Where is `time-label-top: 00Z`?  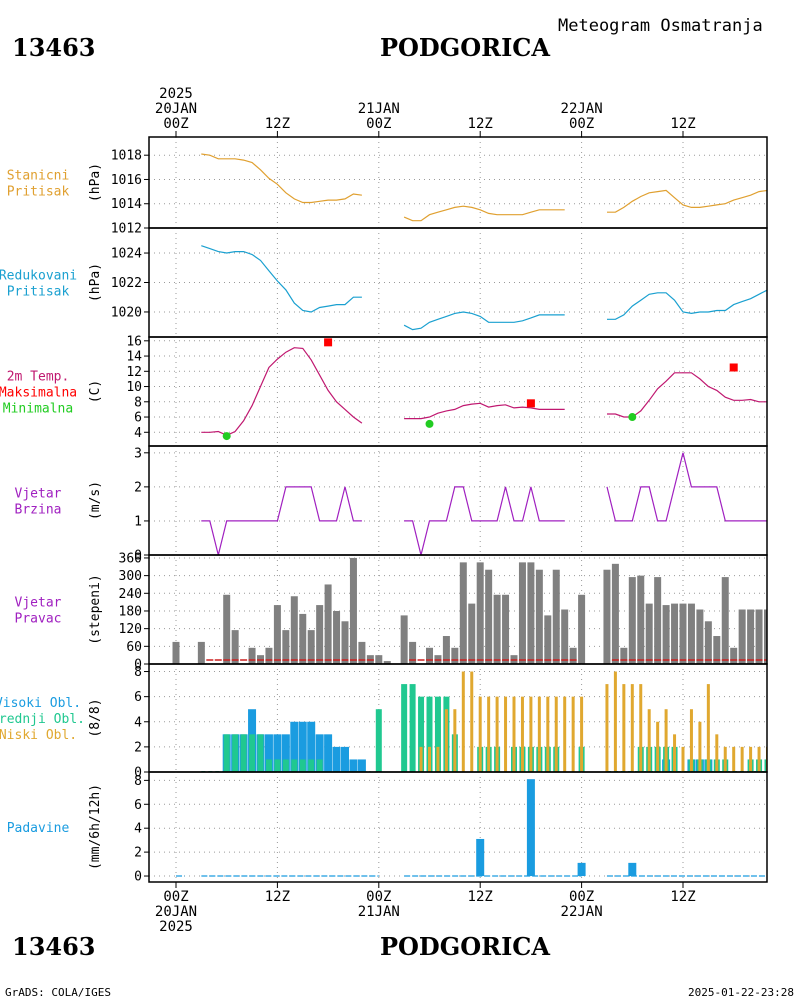
time-label-top: 00Z is located at coordinates (581, 124).